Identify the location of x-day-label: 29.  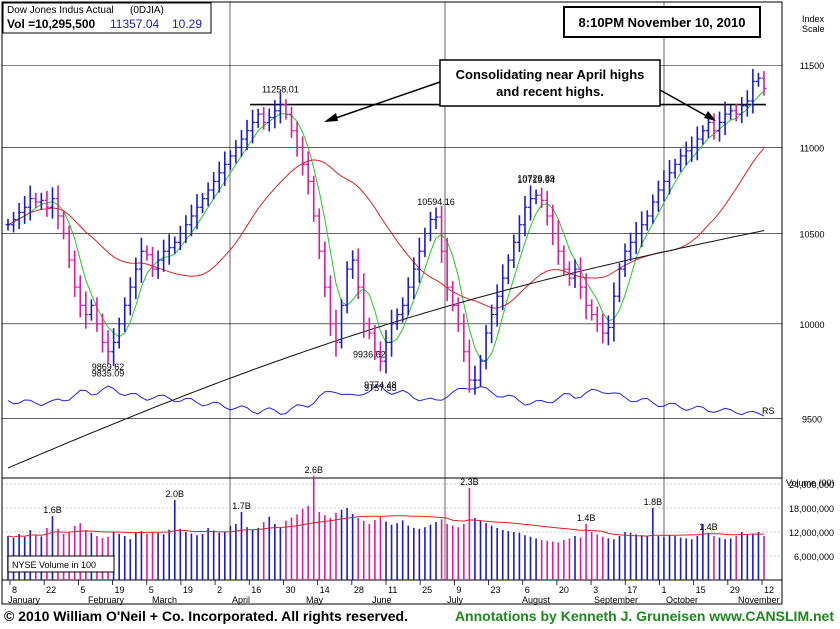
(735, 590).